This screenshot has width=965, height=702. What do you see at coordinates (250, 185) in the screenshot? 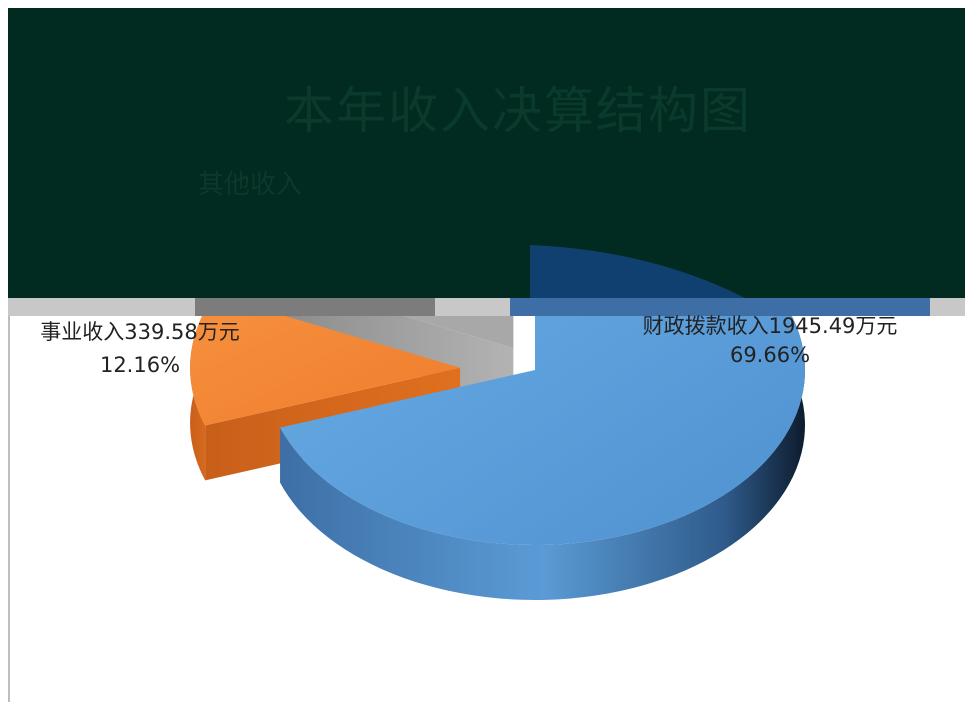
I see `hidden-slice-label: 其他收入` at bounding box center [250, 185].